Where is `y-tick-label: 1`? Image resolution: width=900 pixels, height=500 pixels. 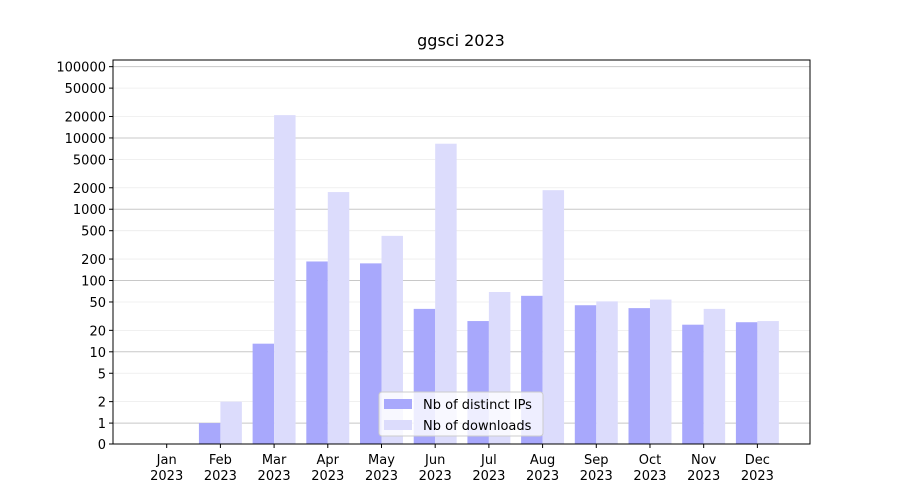
y-tick-label: 1 is located at coordinates (102, 424).